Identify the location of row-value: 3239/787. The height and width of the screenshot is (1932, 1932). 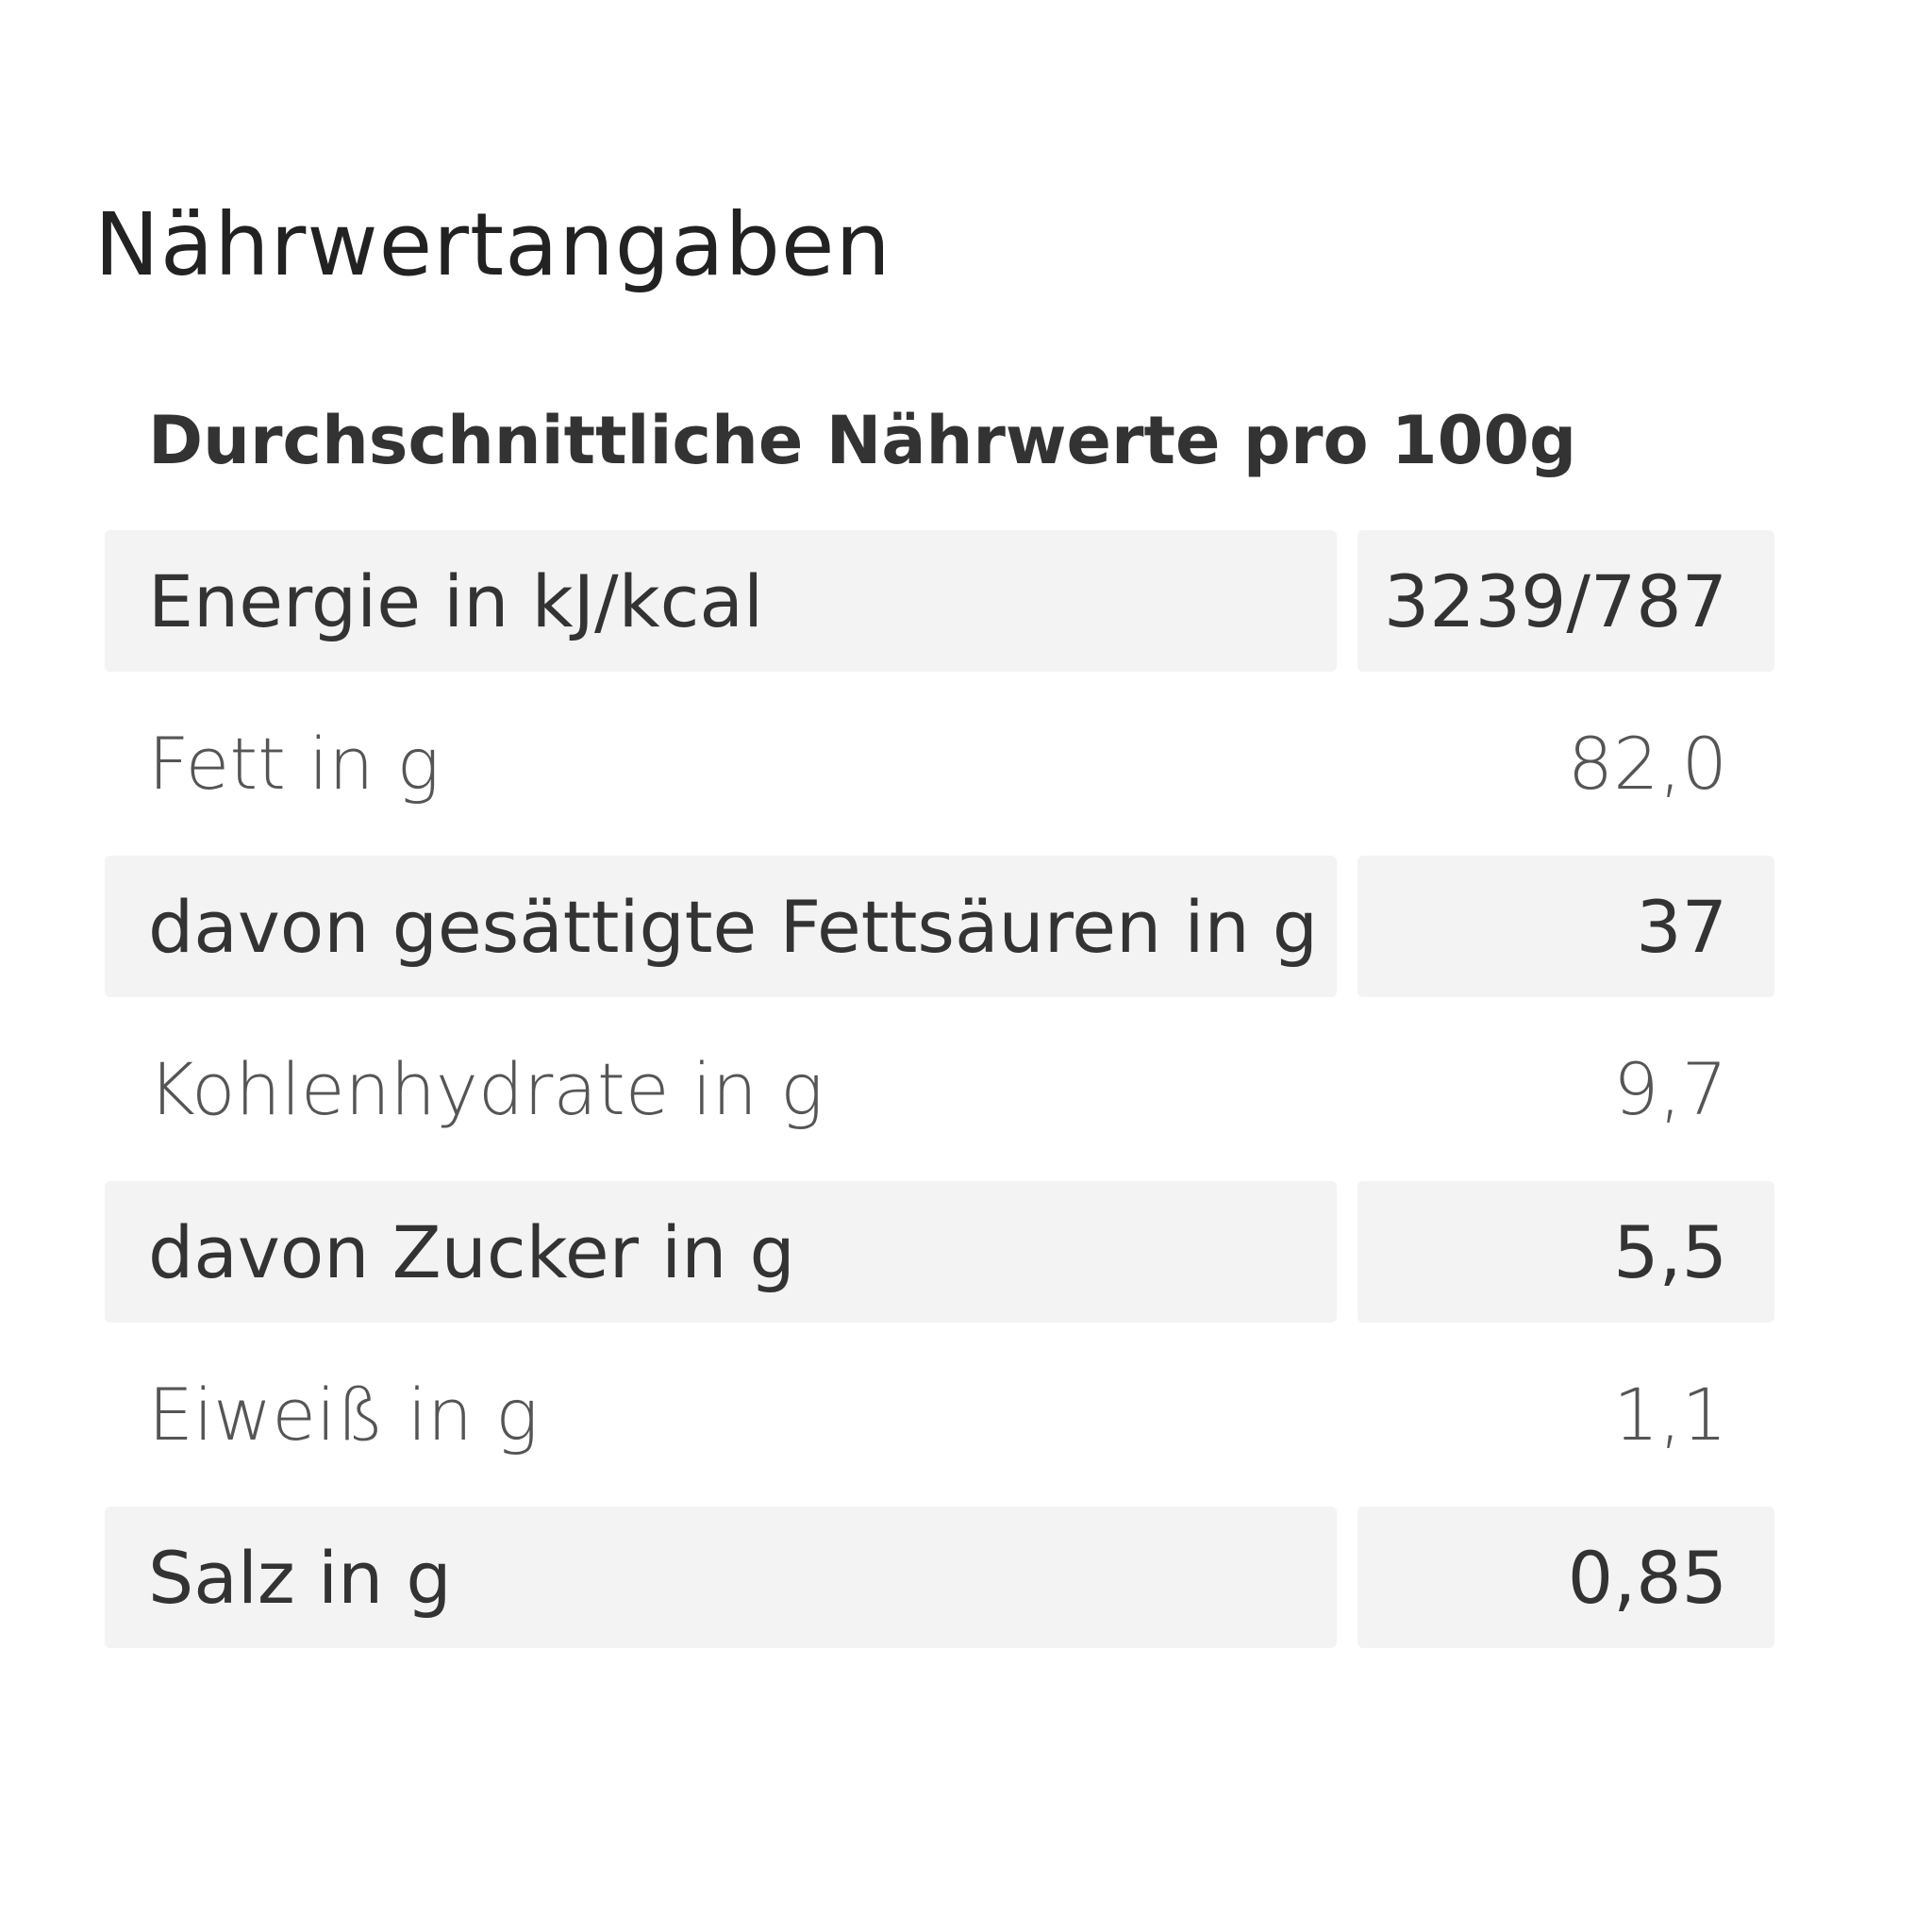
(1566, 601).